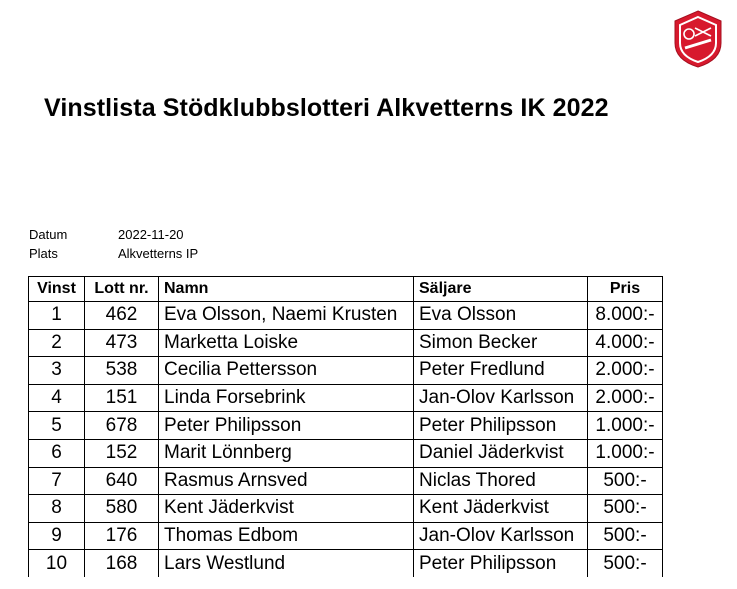  Describe the element at coordinates (158, 253) in the screenshot. I see `place-value: Alkvetterns IP` at that location.